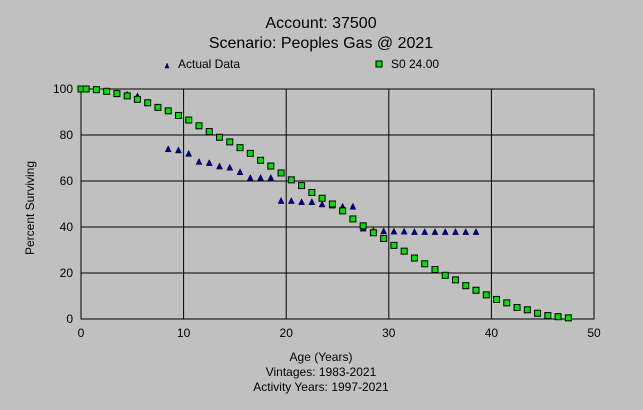 This screenshot has width=643, height=410. Describe the element at coordinates (67, 273) in the screenshot. I see `y-tick-label: 20` at that location.